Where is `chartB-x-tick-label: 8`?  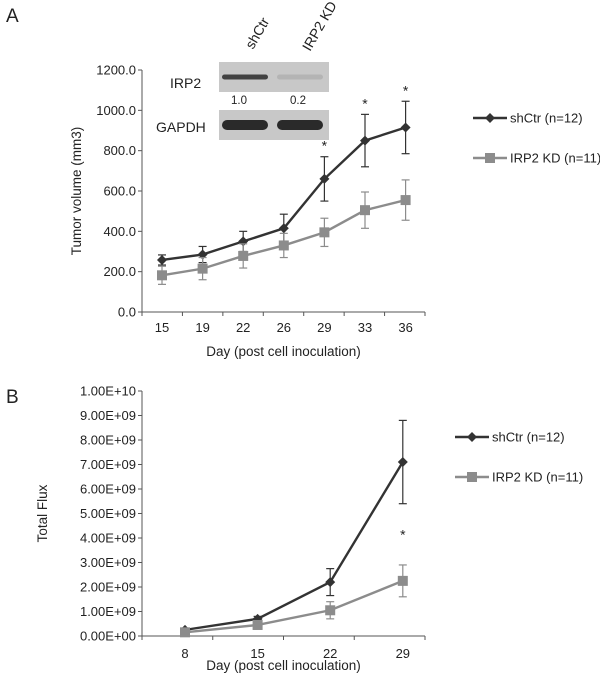 chartB-x-tick-label: 8 is located at coordinates (184, 653).